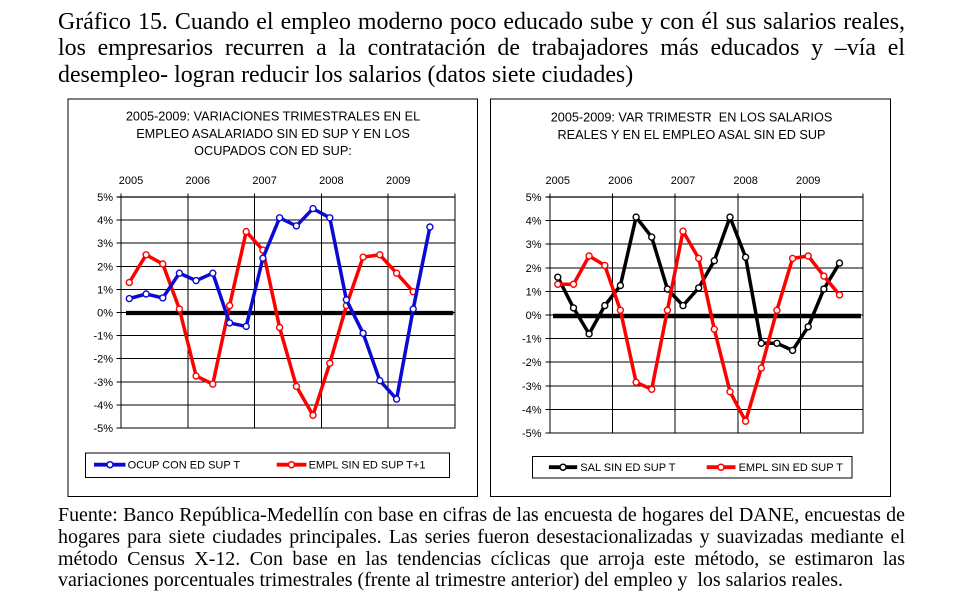 Image resolution: width=963 pixels, height=607 pixels. I want to click on svg-text: SAL SIN ED SUP T, so click(627, 468).